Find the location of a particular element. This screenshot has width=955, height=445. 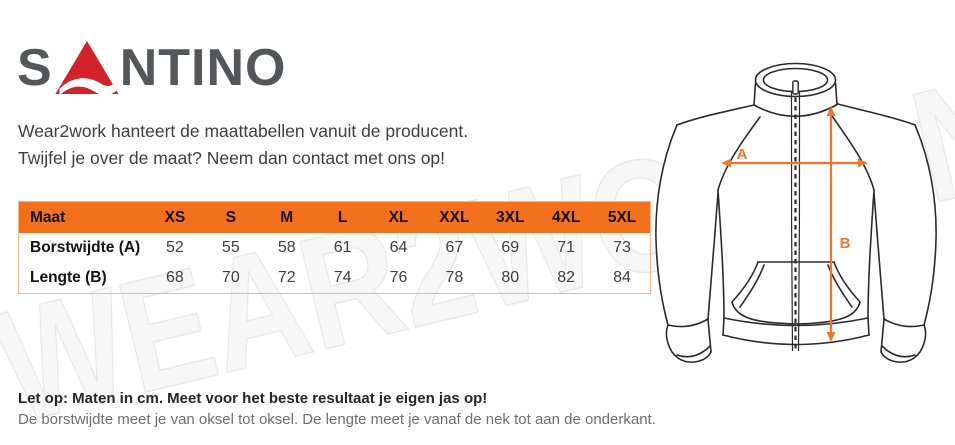

size-value: 84 is located at coordinates (622, 277).